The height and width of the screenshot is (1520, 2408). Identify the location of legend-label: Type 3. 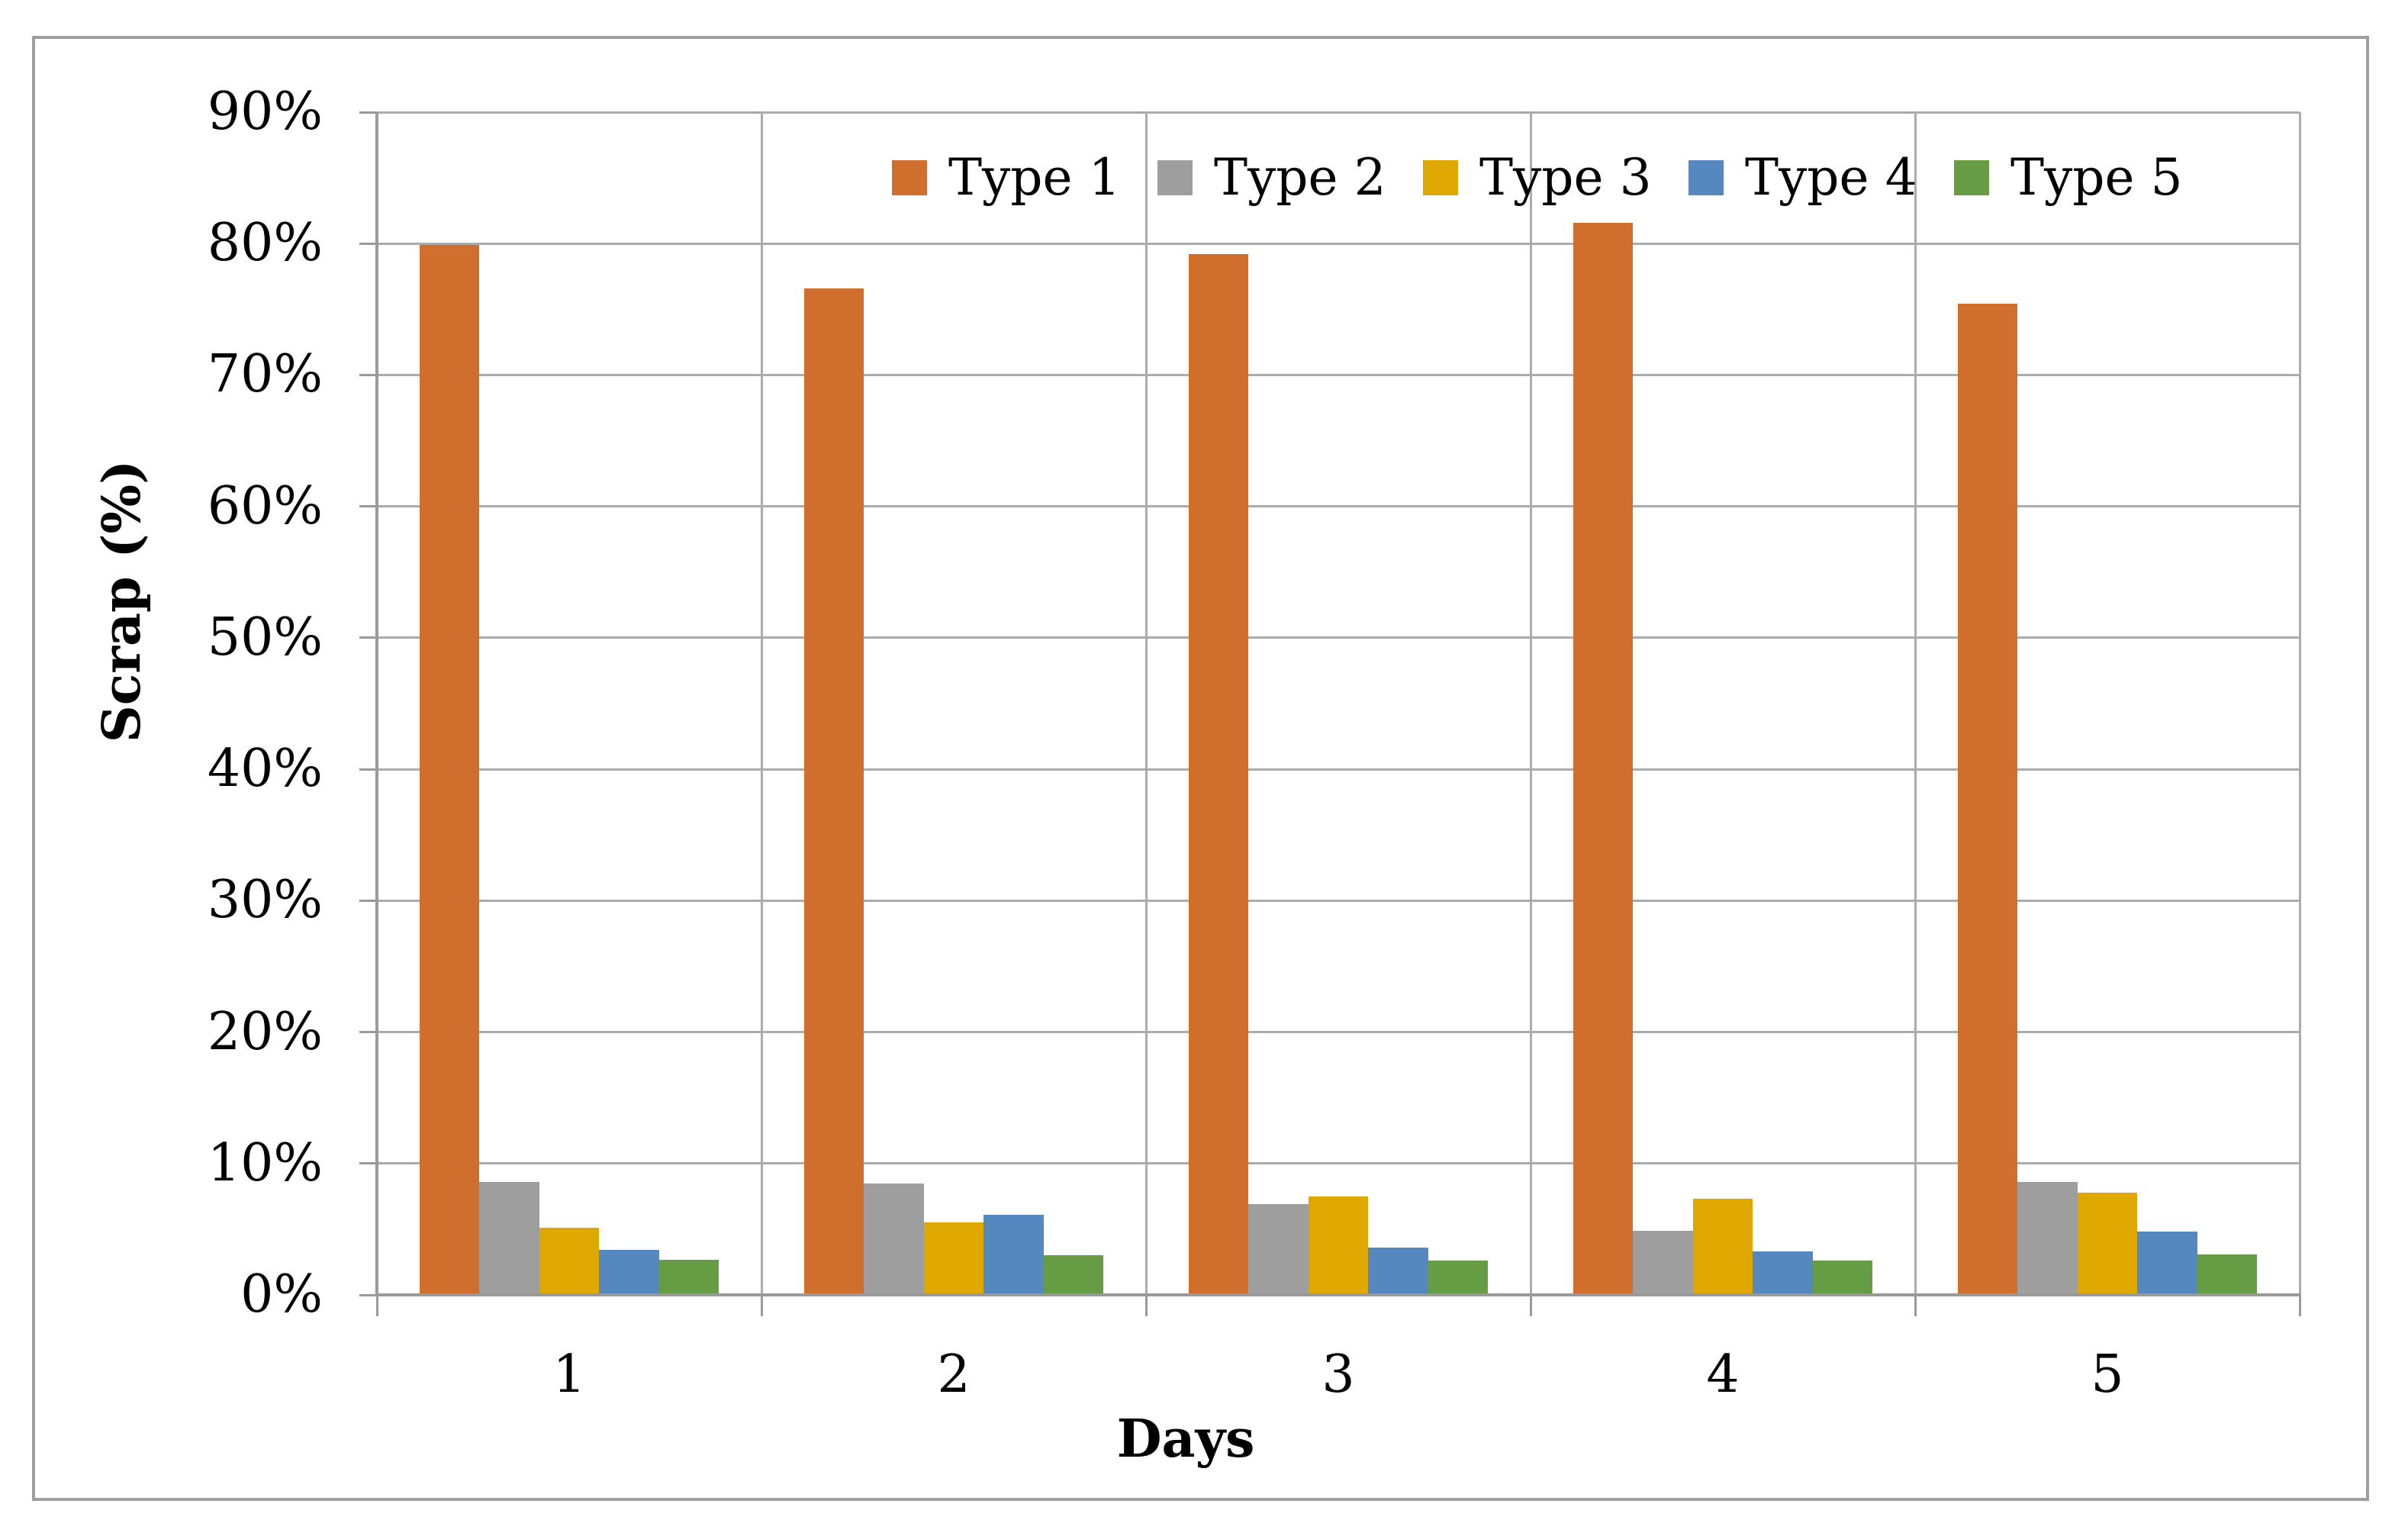
(1565, 178).